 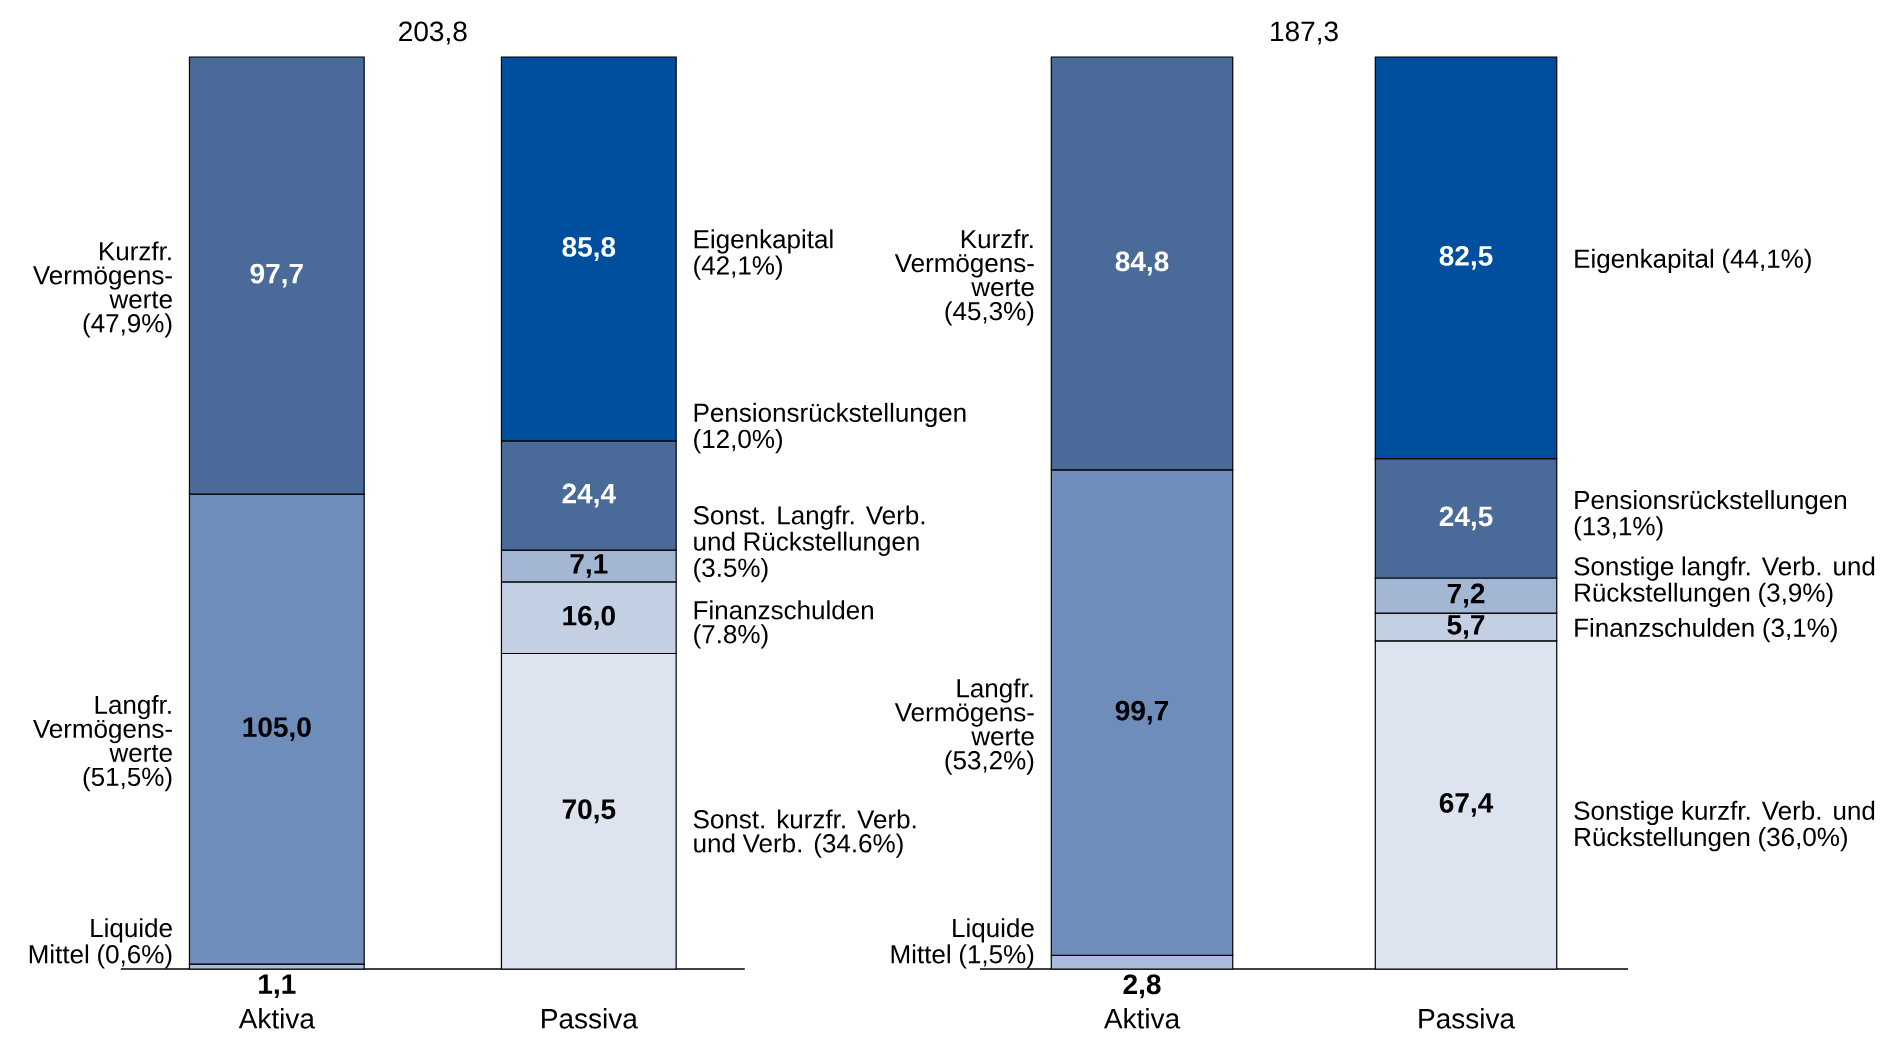 What do you see at coordinates (100, 943) in the screenshot?
I see `series-label: Liquide Mittel (0,6%)` at bounding box center [100, 943].